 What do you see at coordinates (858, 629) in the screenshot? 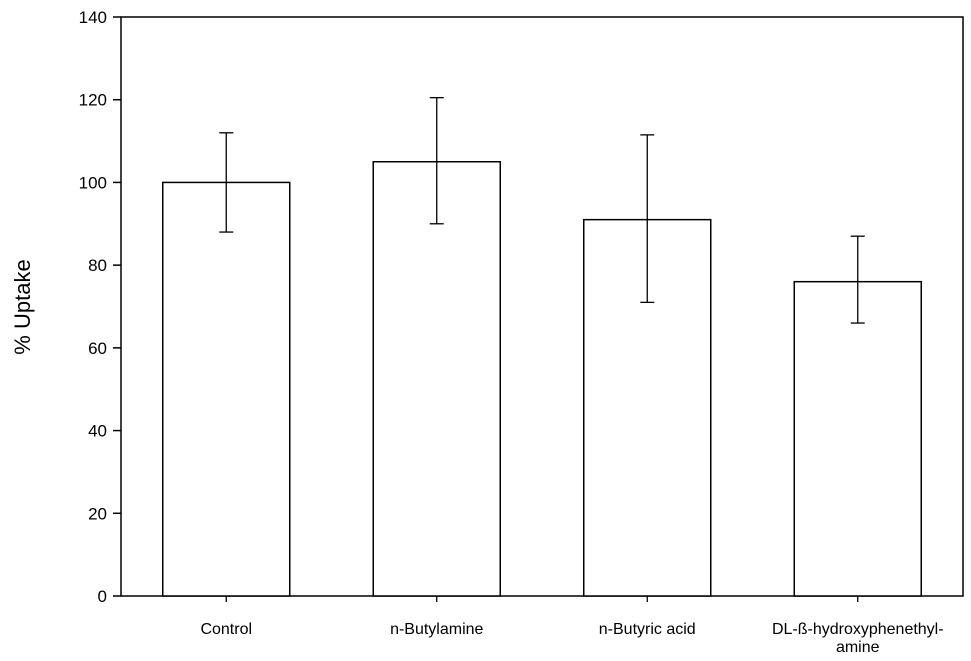
I see `x-tick-label: DL-ß-hydroxyphenethyl-` at bounding box center [858, 629].